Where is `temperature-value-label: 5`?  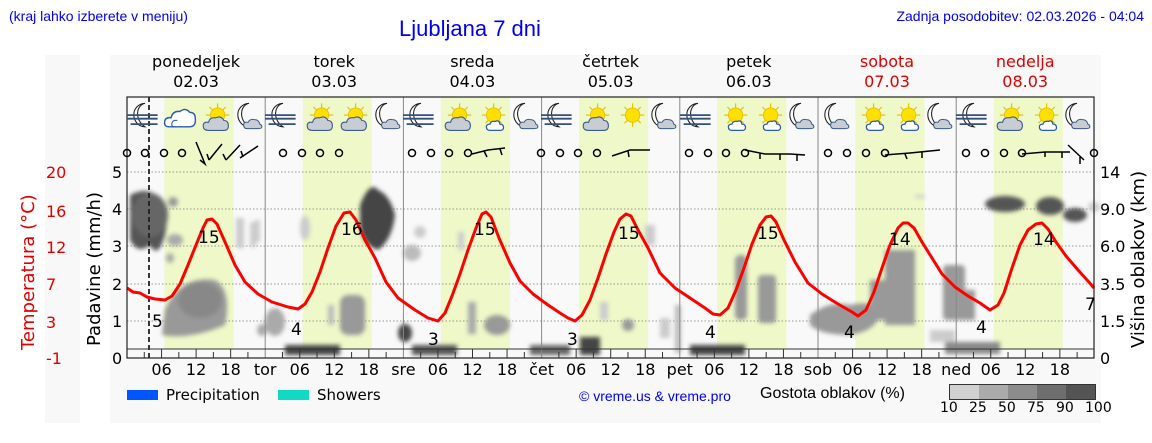 temperature-value-label: 5 is located at coordinates (157, 322).